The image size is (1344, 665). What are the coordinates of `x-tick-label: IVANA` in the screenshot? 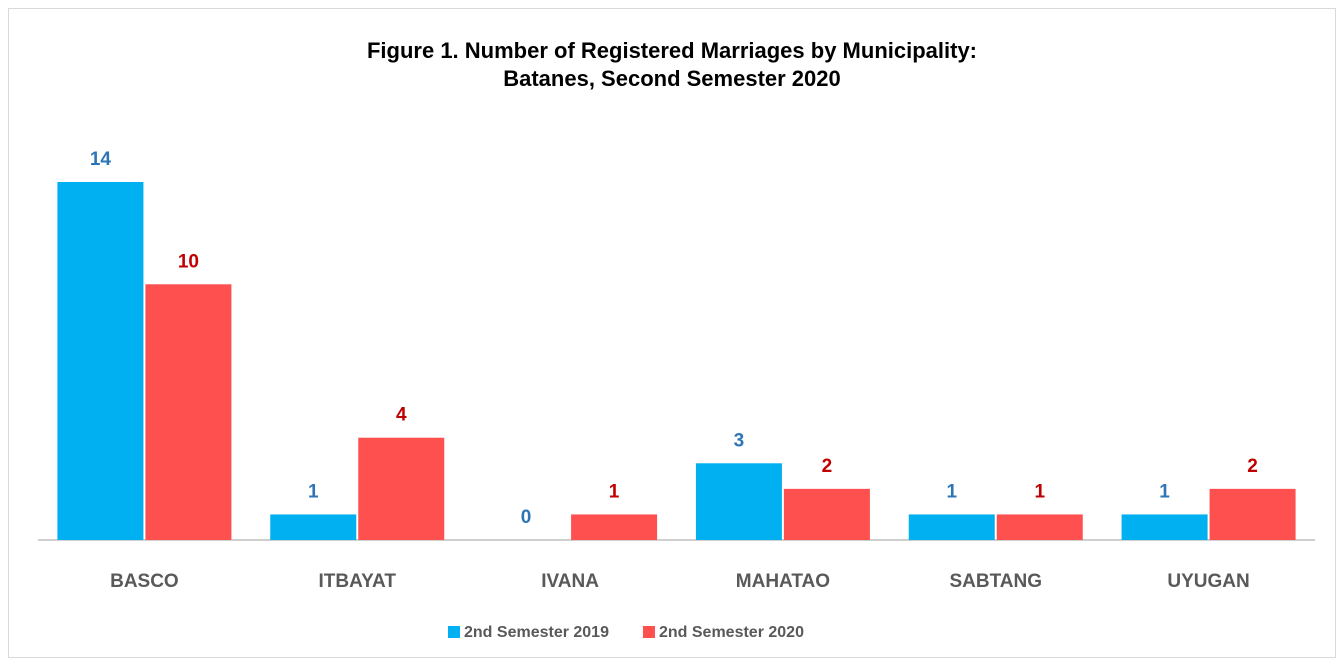 It's located at (570, 581).